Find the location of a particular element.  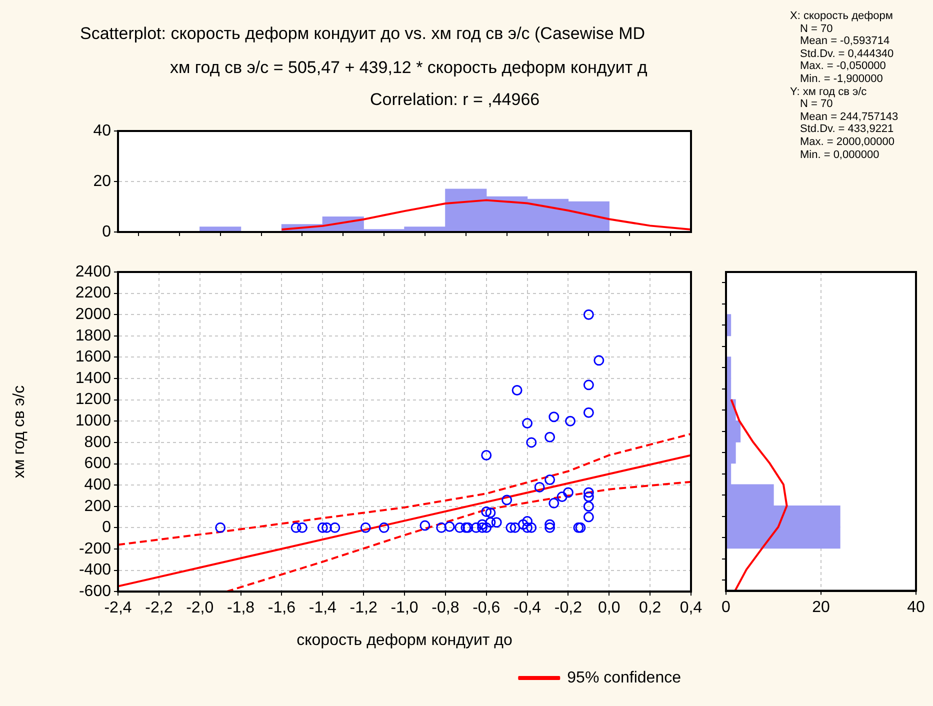

x-tick-label: -2,2 is located at coordinates (159, 608).